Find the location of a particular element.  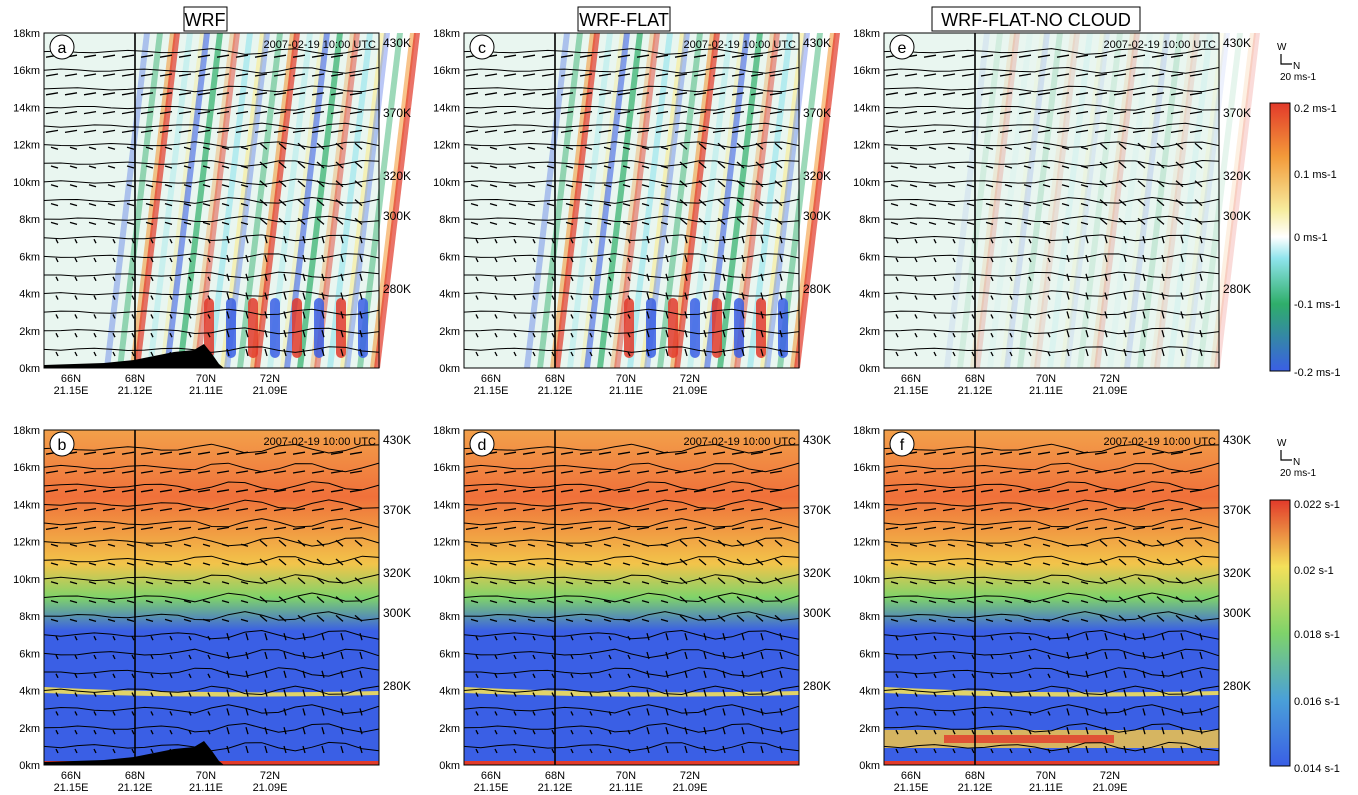

x-tick-label: 70N is located at coordinates (1046, 379).